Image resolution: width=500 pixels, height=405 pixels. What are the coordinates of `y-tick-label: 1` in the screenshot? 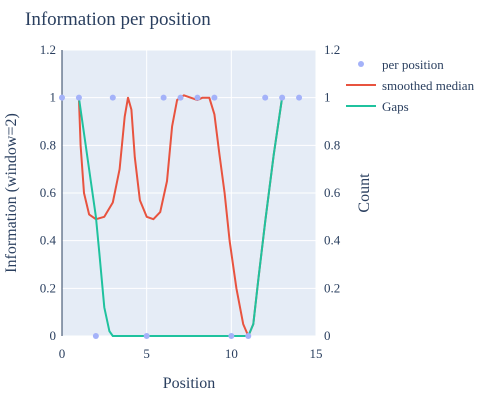 It's located at (53, 97).